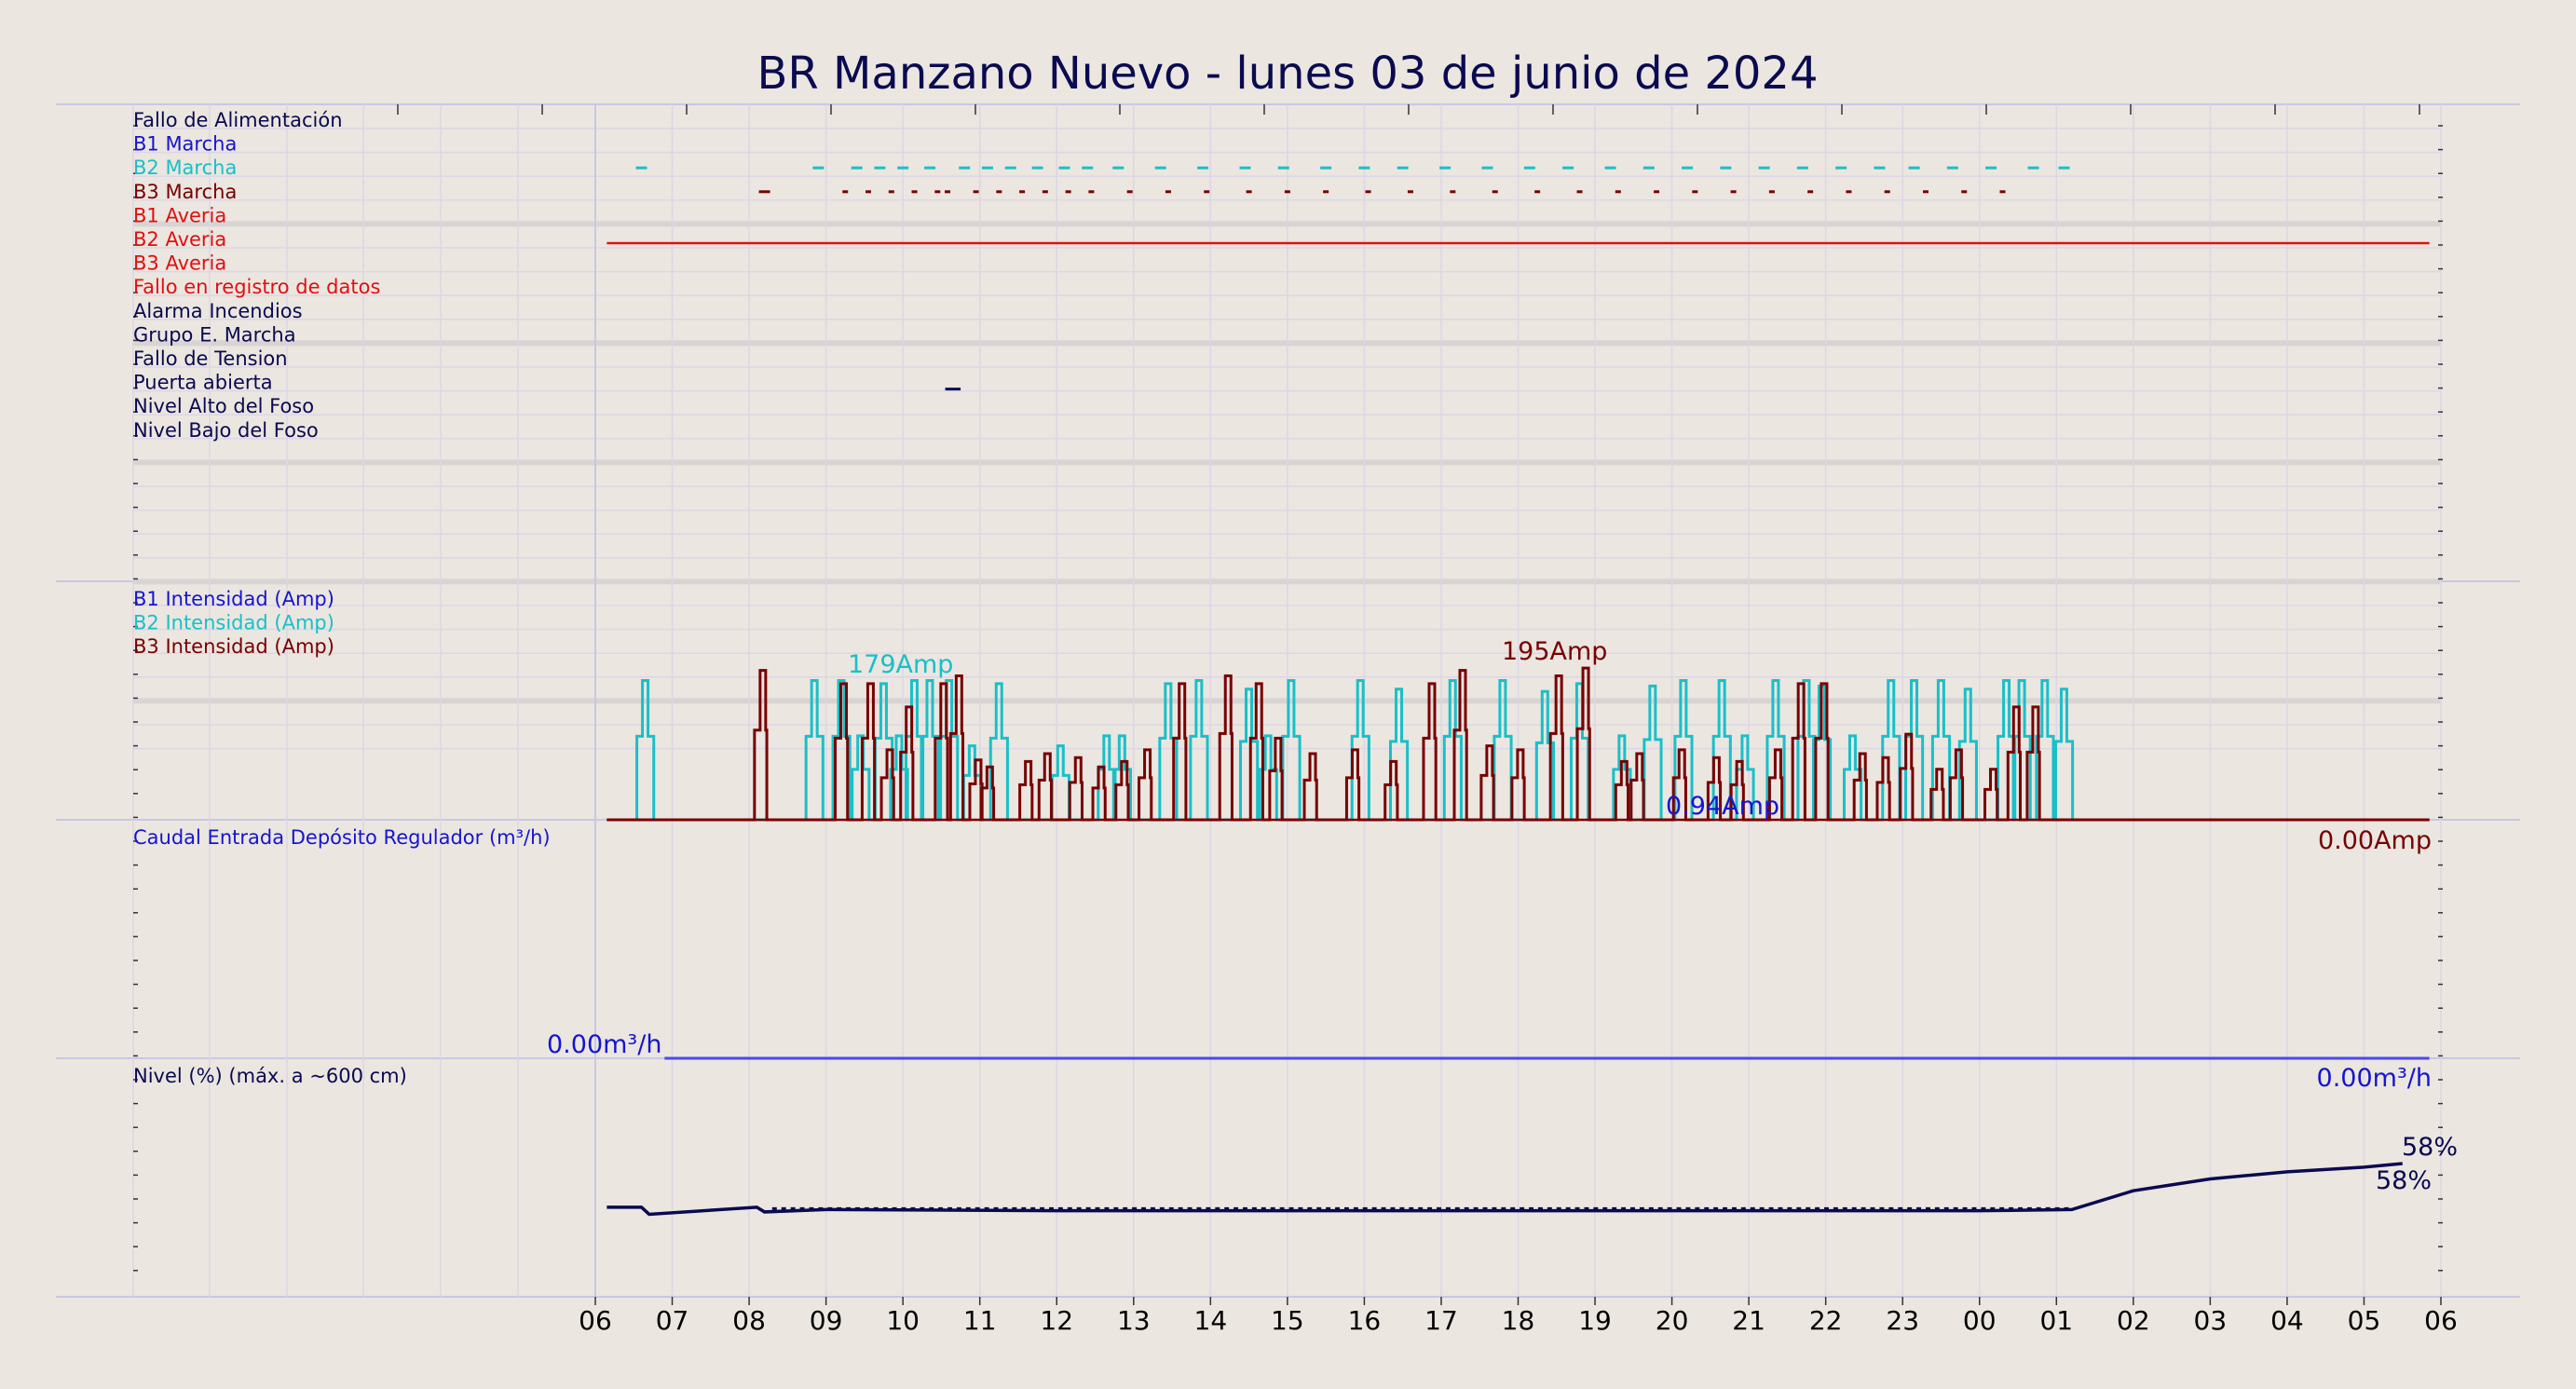  What do you see at coordinates (2430, 1147) in the screenshot?
I see `ann-level-max: 58%` at bounding box center [2430, 1147].